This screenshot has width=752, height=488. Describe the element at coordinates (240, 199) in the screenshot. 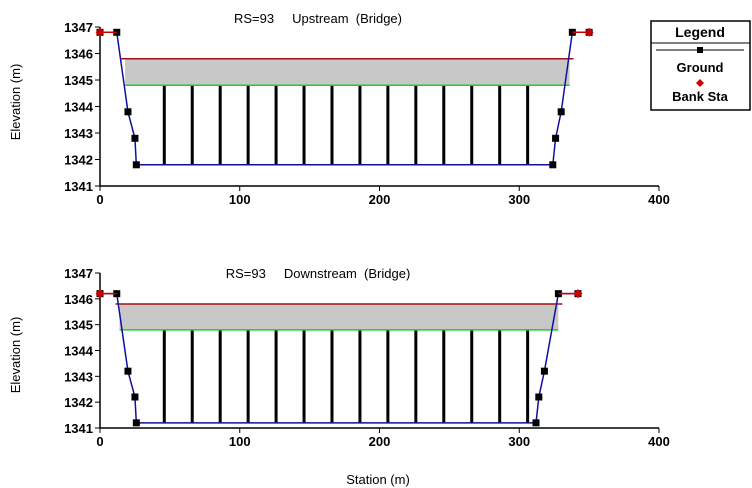

I see `upstream-x-tick-label: 100` at that location.